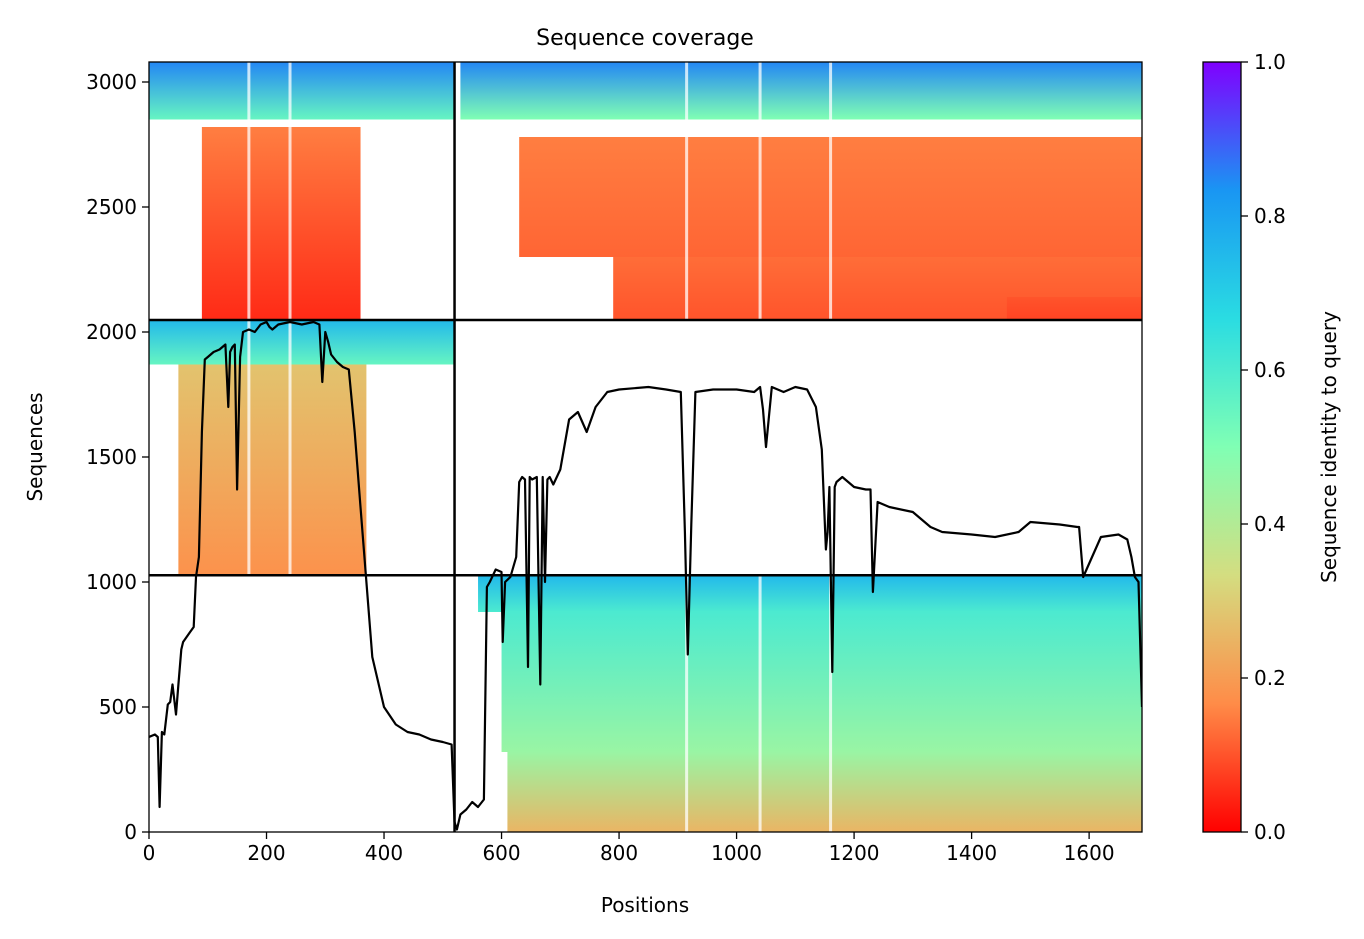  Describe the element at coordinates (111, 82) in the screenshot. I see `y-tick-label: 3000` at that location.